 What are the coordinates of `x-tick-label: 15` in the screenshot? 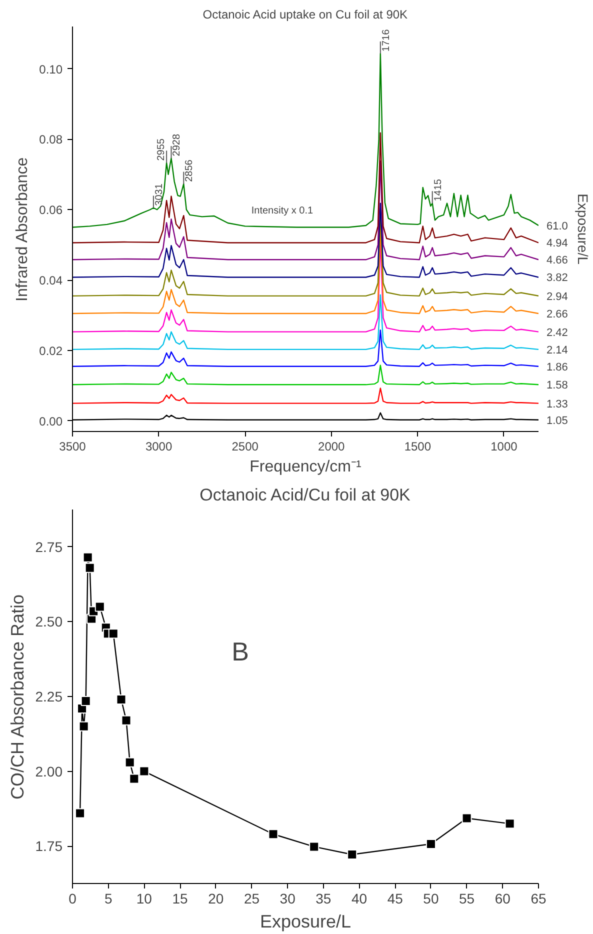 It's located at (180, 898).